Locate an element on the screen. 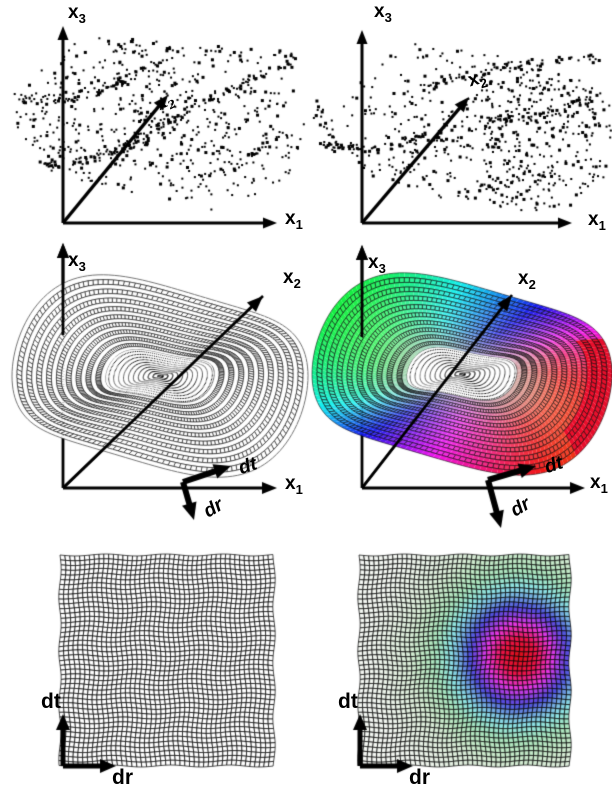 This screenshot has width=612, height=792. surface-wireframe-x3-label: x3 is located at coordinates (77, 262).